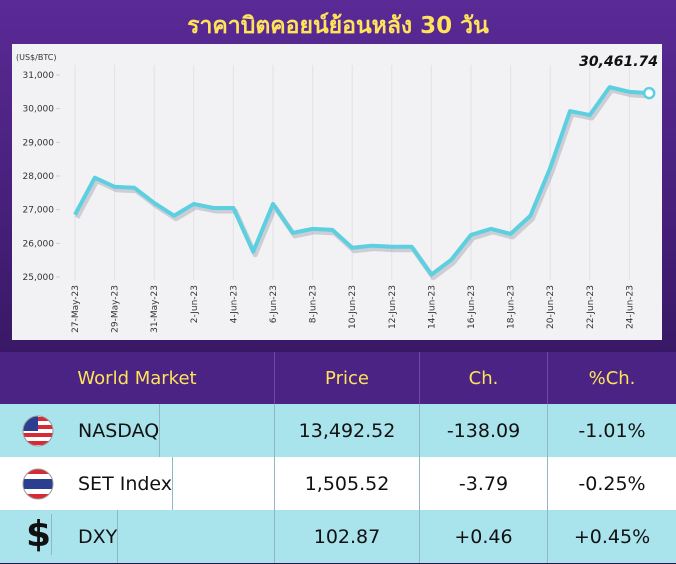 This screenshot has width=676, height=564. Describe the element at coordinates (98, 536) in the screenshot. I see `market-name: DXY` at that location.